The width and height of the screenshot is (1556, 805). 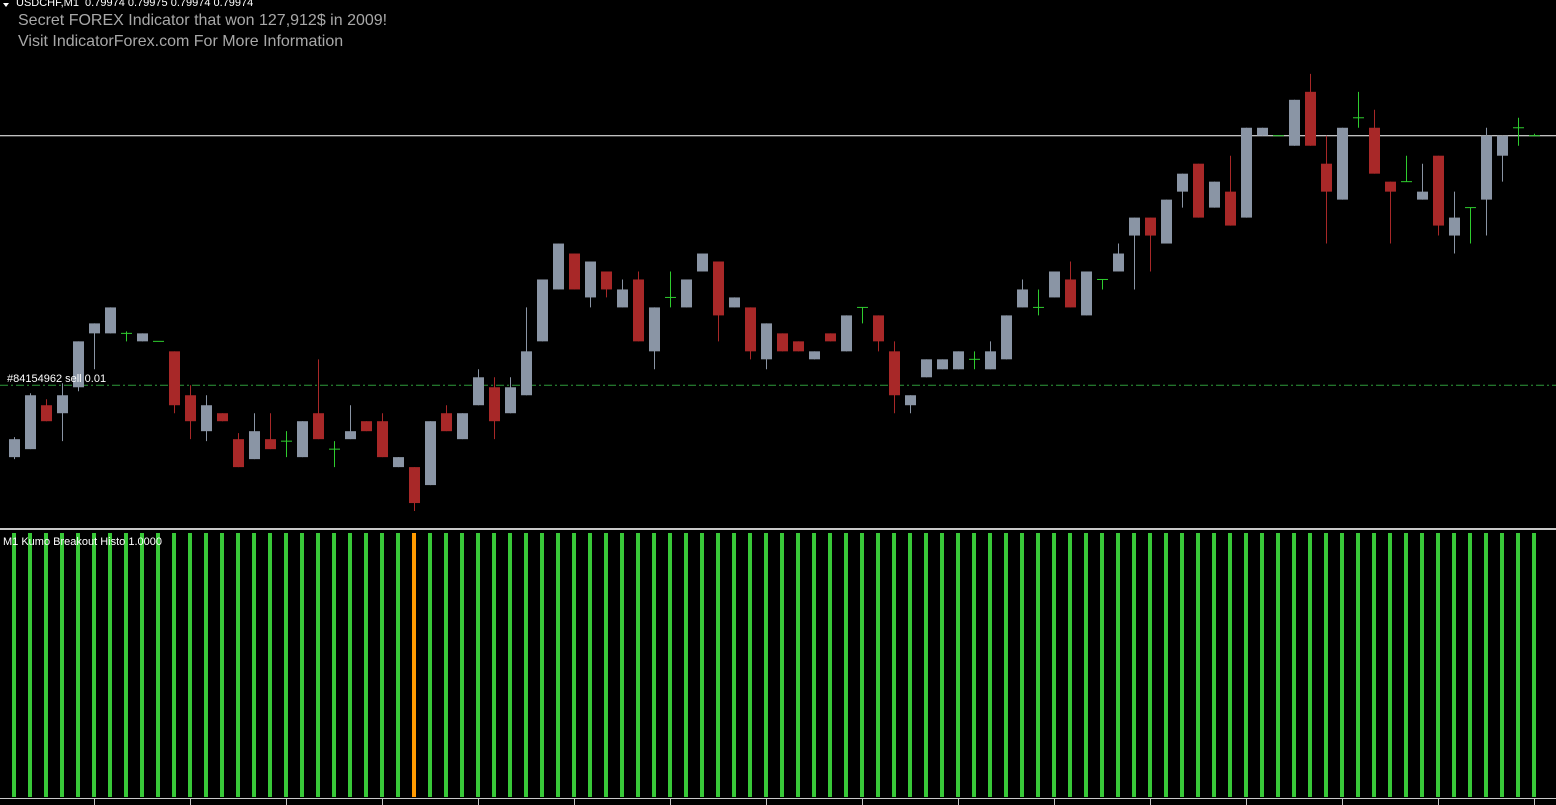 I want to click on time-ticks, so click(x=814, y=802).